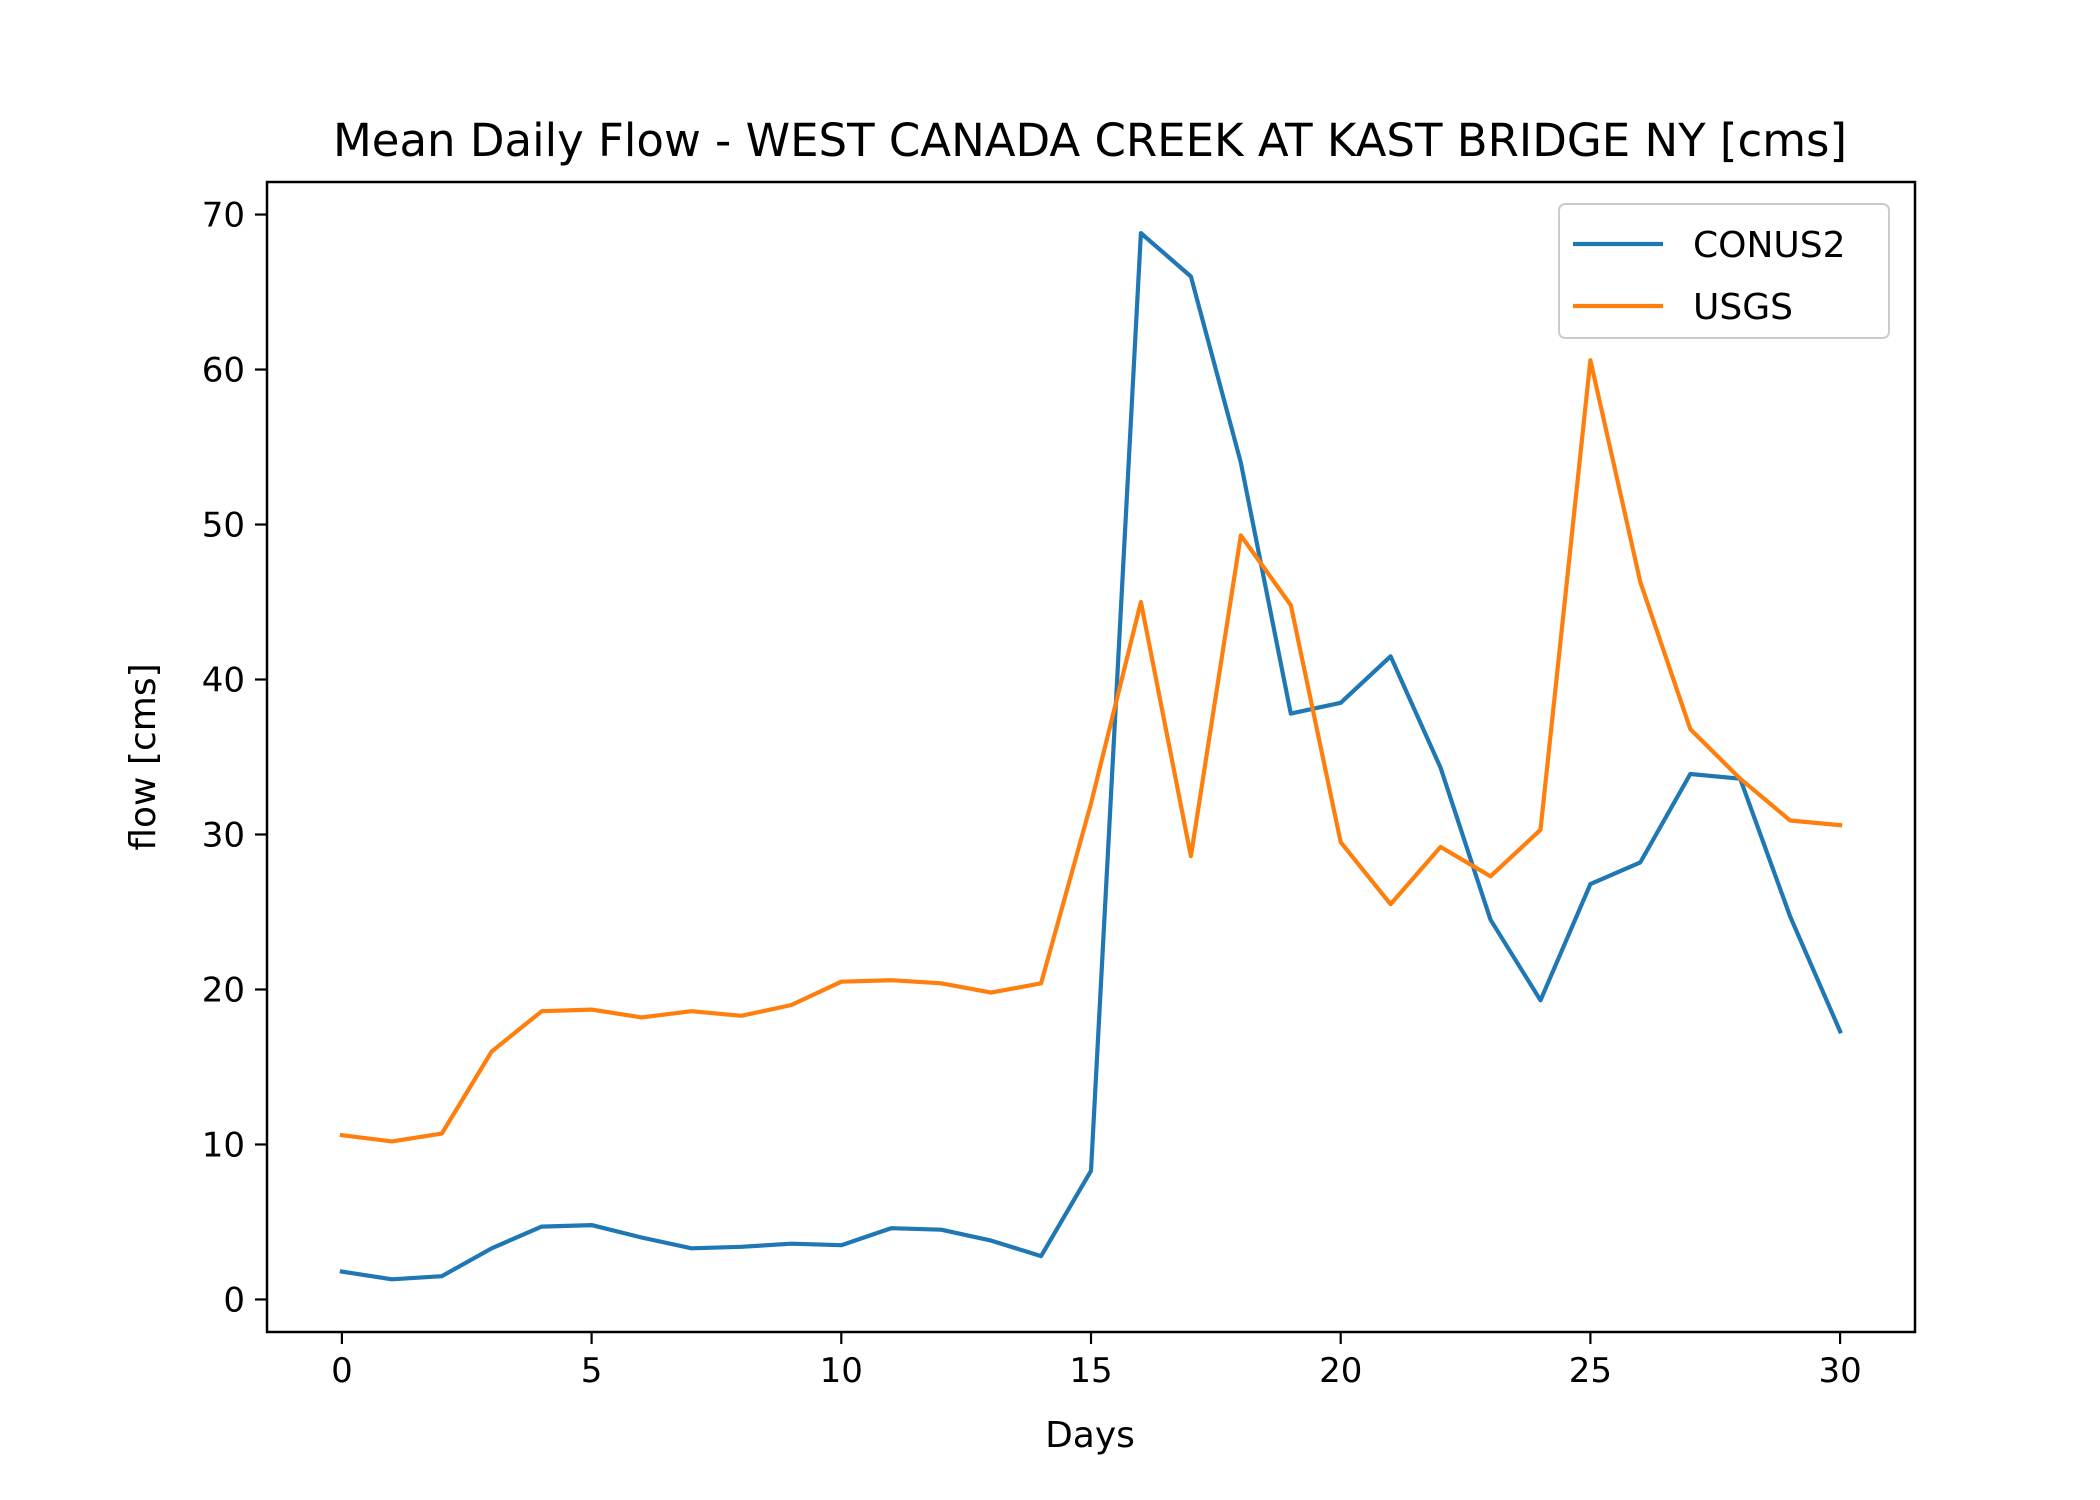 The image size is (2100, 1500). What do you see at coordinates (841, 1371) in the screenshot?
I see `x-tick-label: 10` at bounding box center [841, 1371].